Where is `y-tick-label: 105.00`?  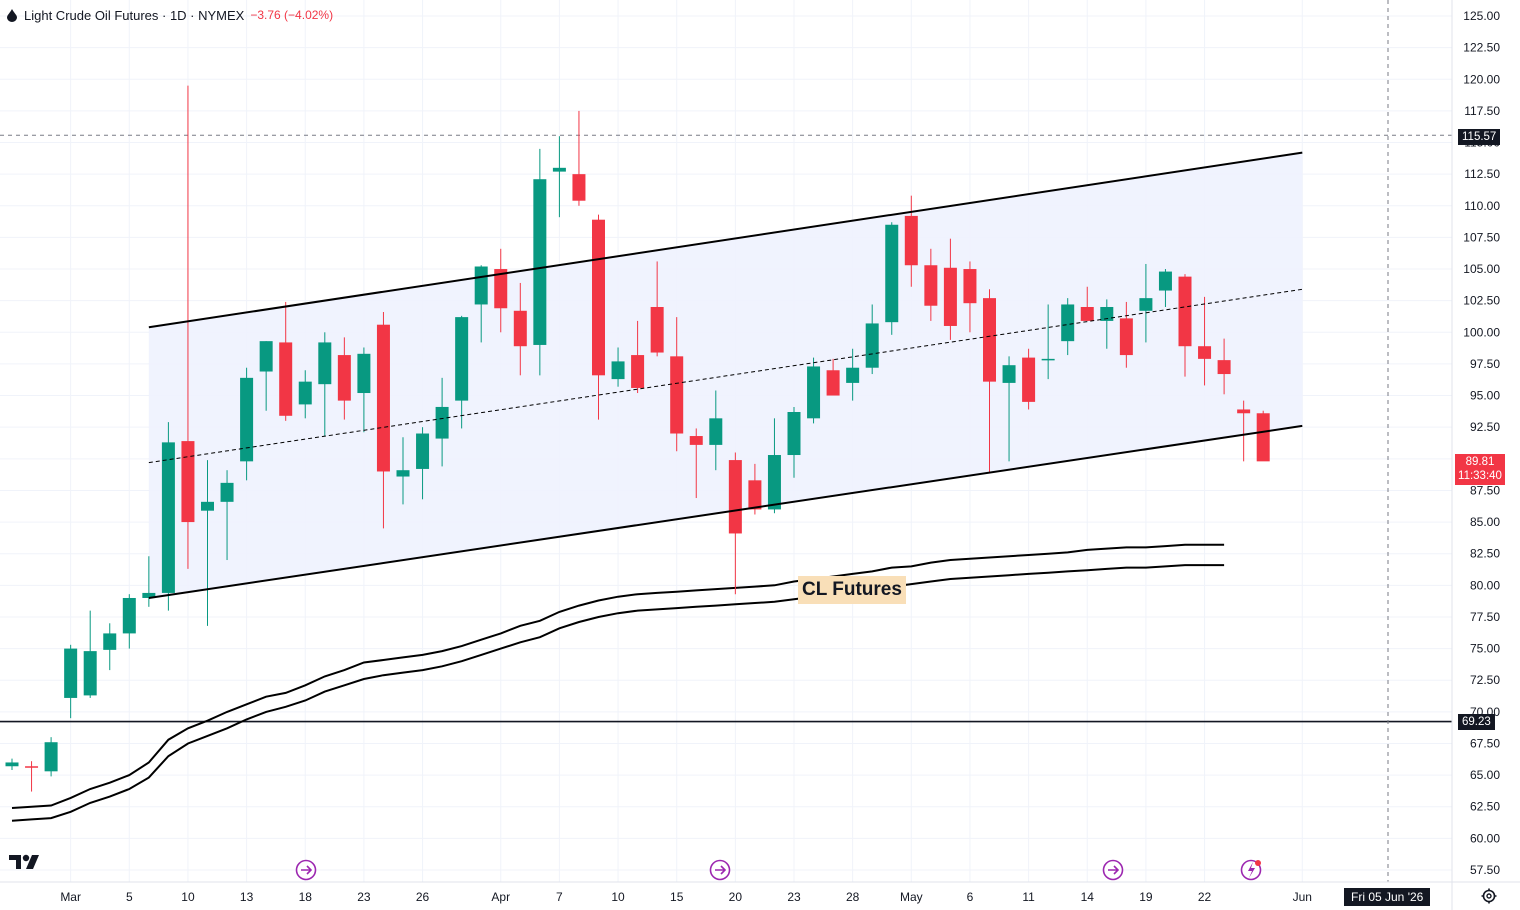 y-tick-label: 105.00 is located at coordinates (1481, 269).